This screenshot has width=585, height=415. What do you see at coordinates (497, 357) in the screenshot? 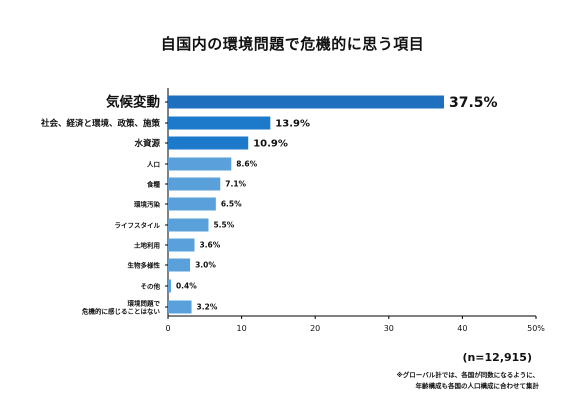
I see `sample-size-note: (n=12,915)` at bounding box center [497, 357].